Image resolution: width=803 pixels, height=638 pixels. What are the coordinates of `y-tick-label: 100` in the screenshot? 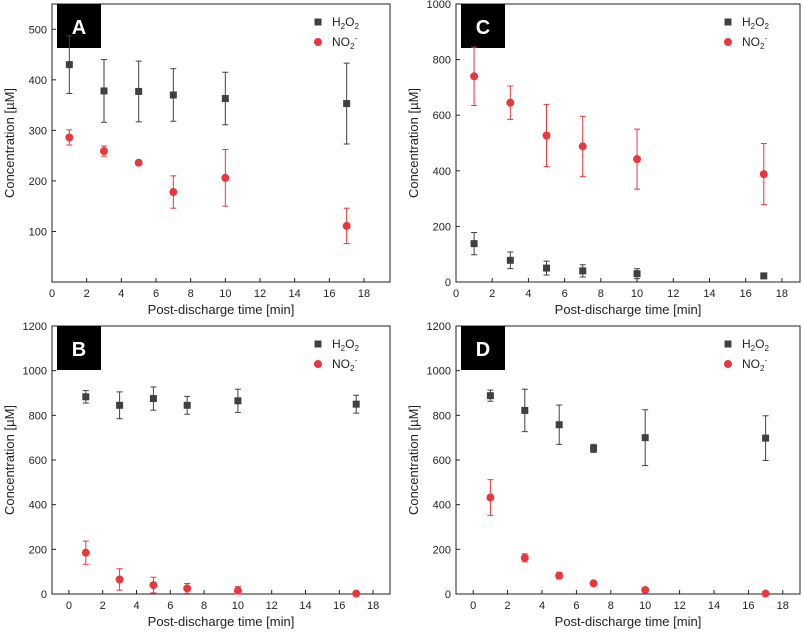 It's located at (38, 232).